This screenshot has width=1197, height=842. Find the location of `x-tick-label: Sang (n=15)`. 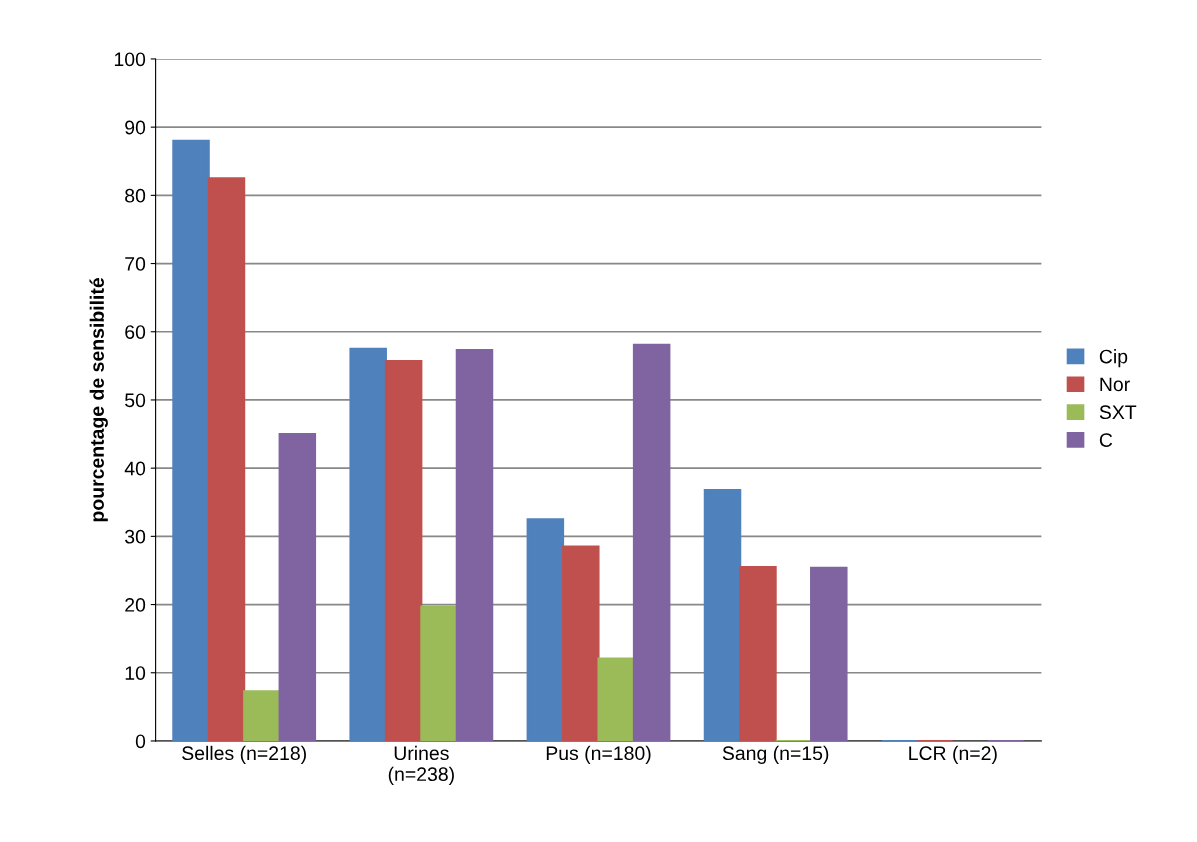

x-tick-label: Sang (n=15) is located at coordinates (775, 754).